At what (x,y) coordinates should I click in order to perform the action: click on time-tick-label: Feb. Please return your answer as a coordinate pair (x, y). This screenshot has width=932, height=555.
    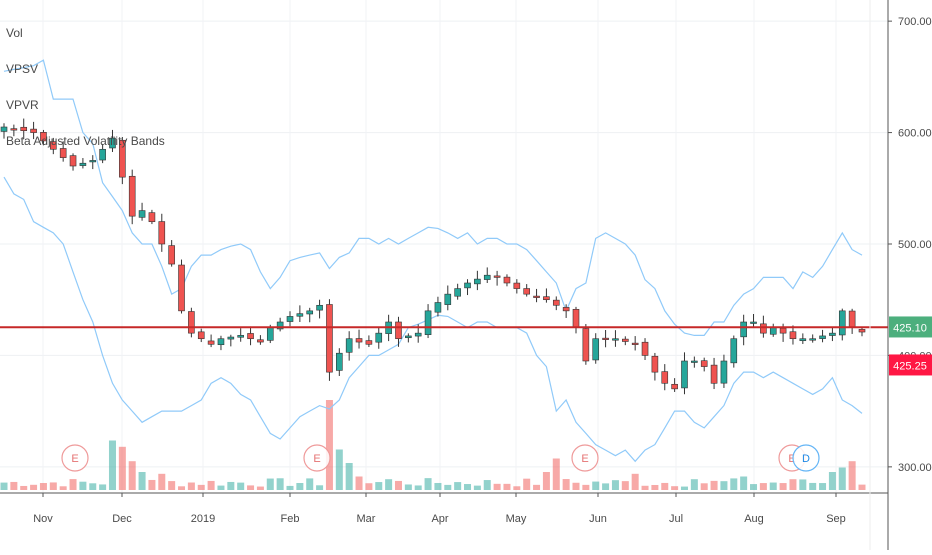
    Looking at the image, I should click on (290, 519).